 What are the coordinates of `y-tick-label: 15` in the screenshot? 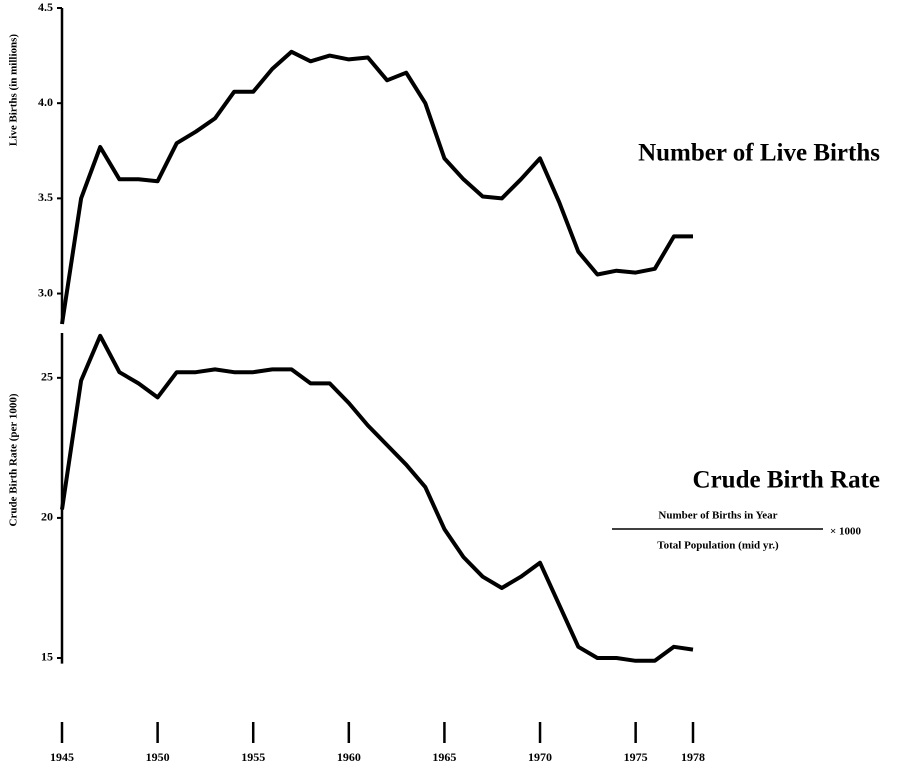 It's located at (47, 657).